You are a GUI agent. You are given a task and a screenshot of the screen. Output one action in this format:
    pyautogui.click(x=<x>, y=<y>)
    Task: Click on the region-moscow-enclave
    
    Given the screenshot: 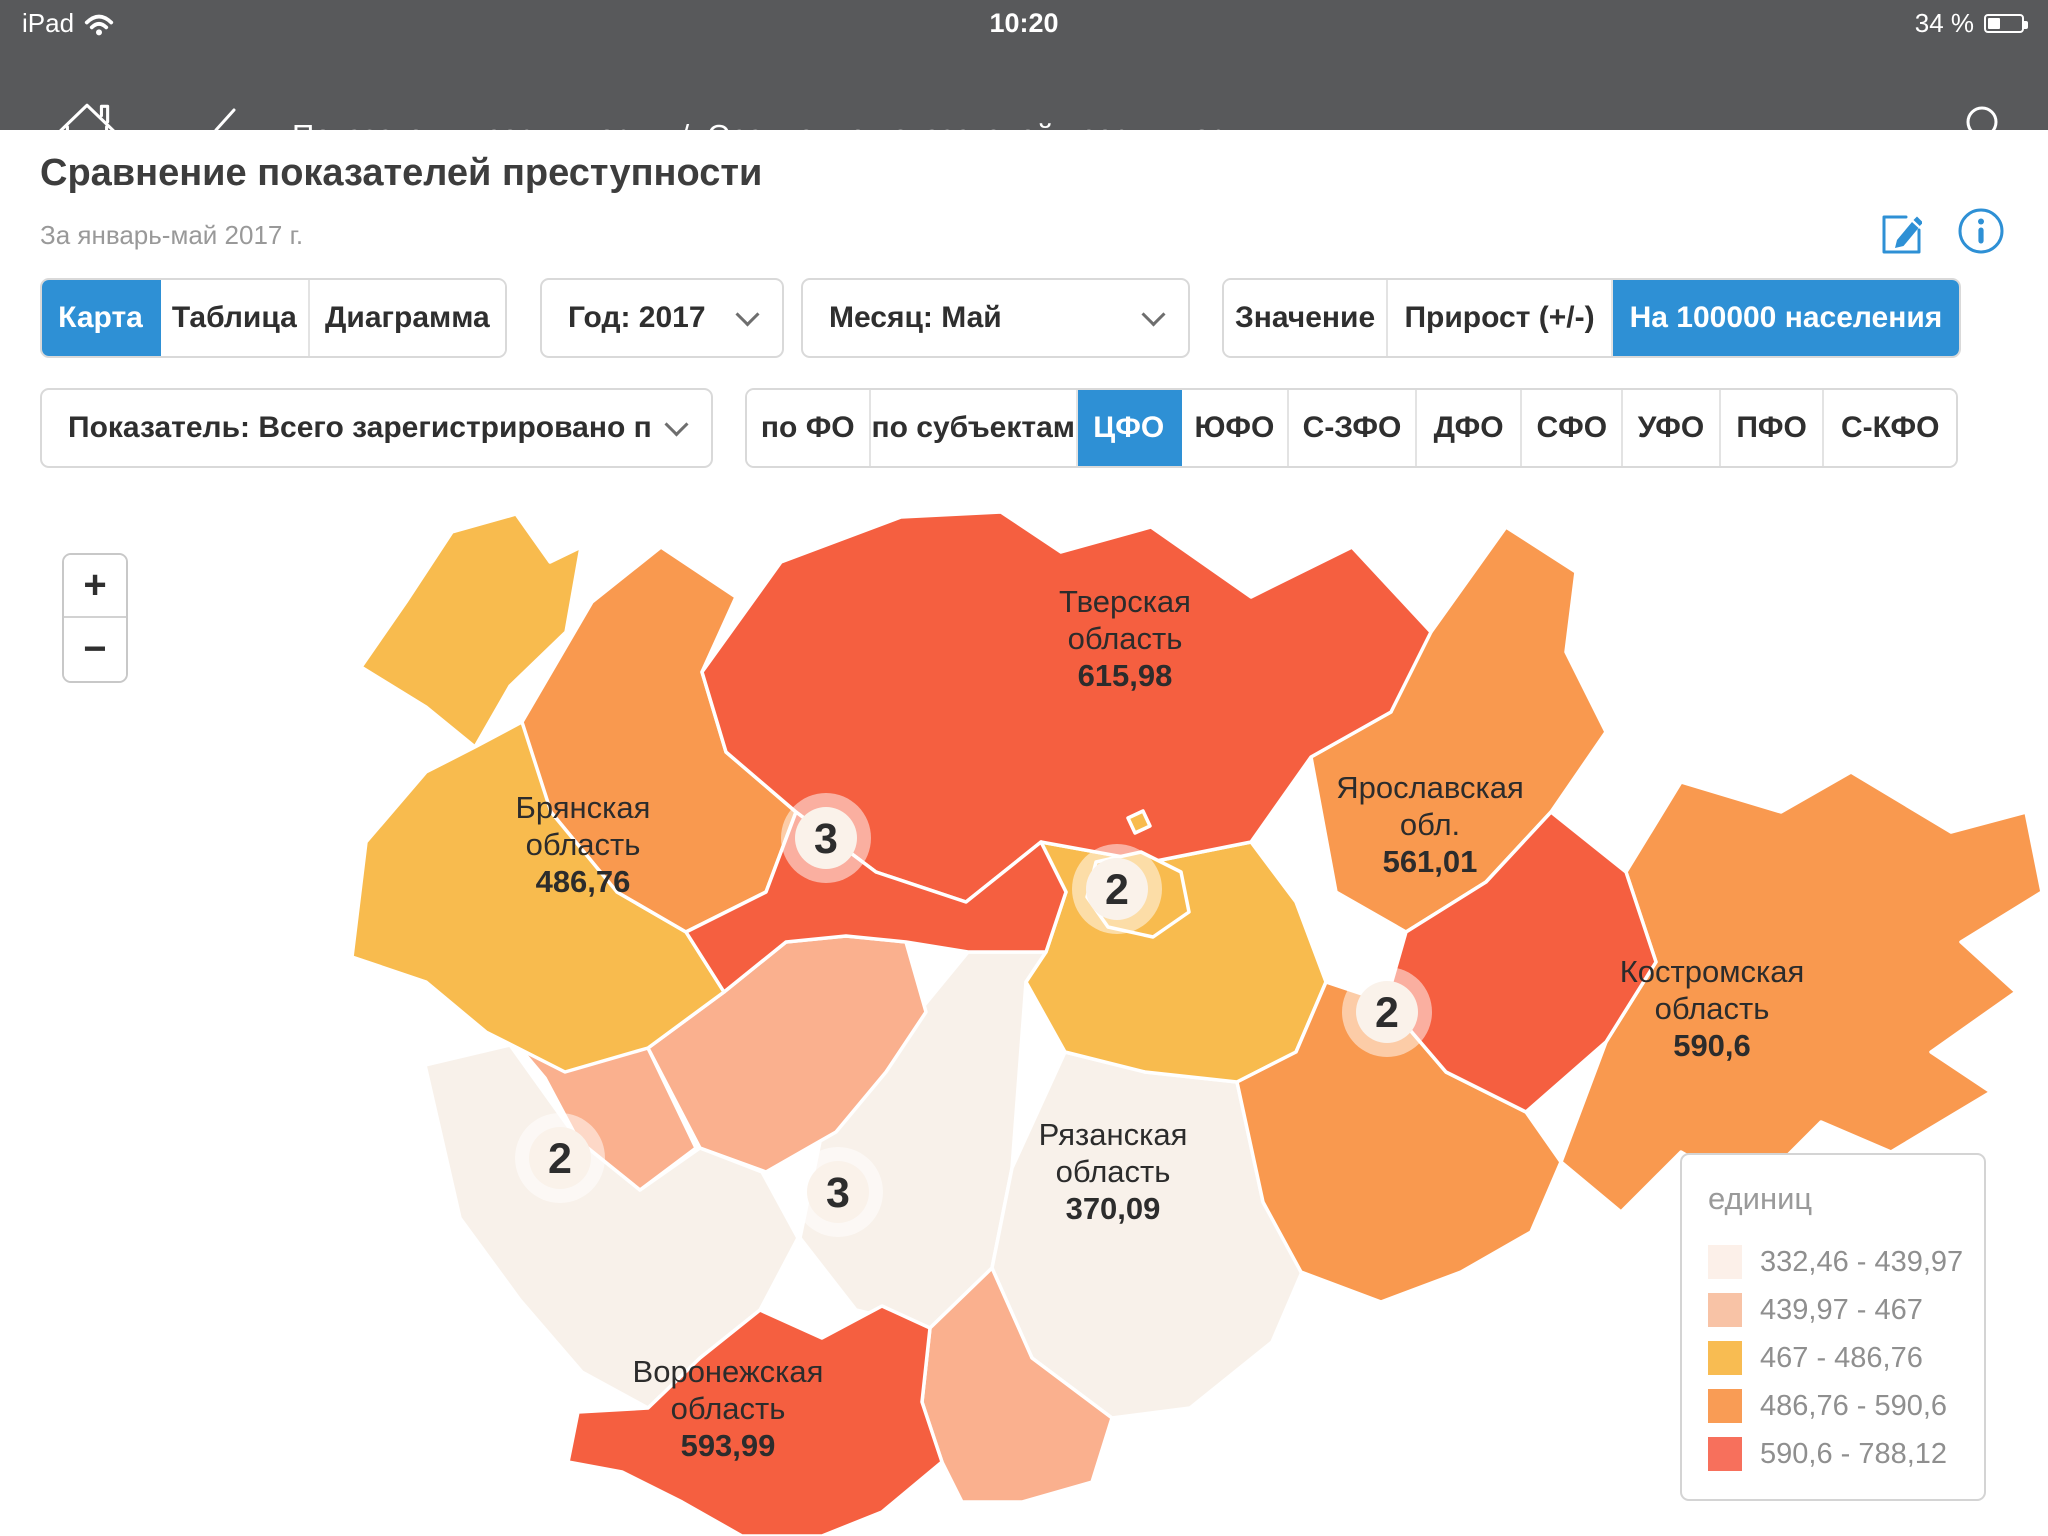 What is the action you would take?
    pyautogui.click(x=1139, y=822)
    